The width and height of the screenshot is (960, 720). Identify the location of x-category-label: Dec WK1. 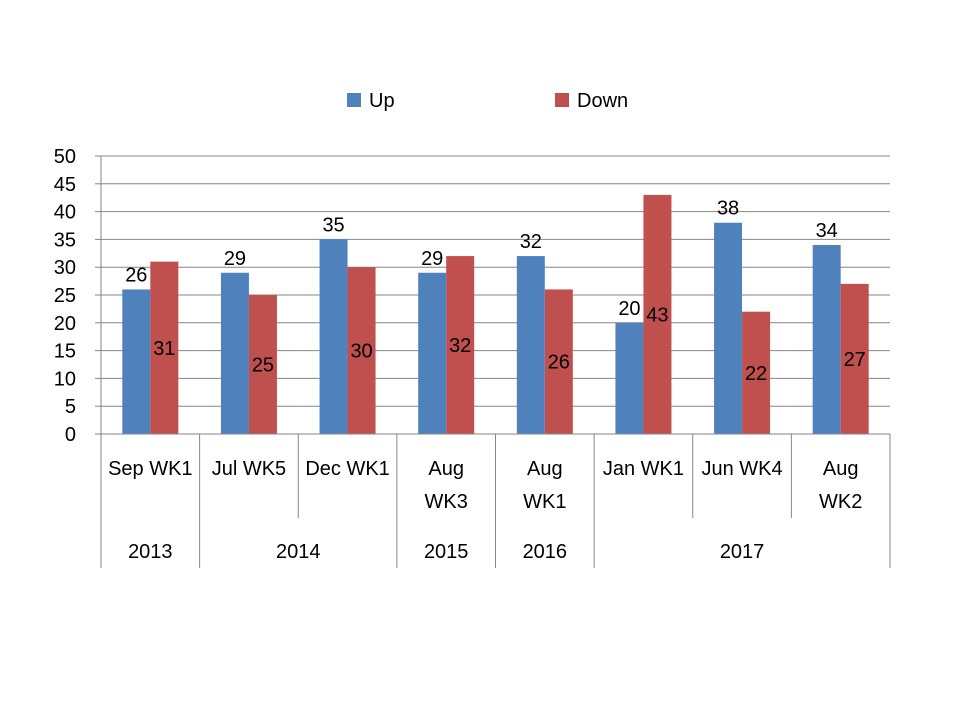
(347, 469).